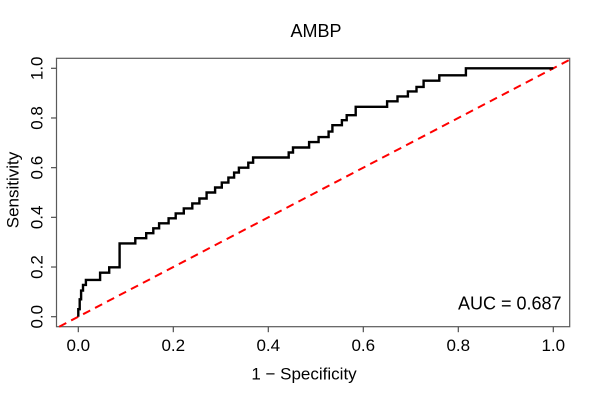 Image resolution: width=600 pixels, height=400 pixels. Describe the element at coordinates (553, 345) in the screenshot. I see `x-tick-label: 1.0` at that location.